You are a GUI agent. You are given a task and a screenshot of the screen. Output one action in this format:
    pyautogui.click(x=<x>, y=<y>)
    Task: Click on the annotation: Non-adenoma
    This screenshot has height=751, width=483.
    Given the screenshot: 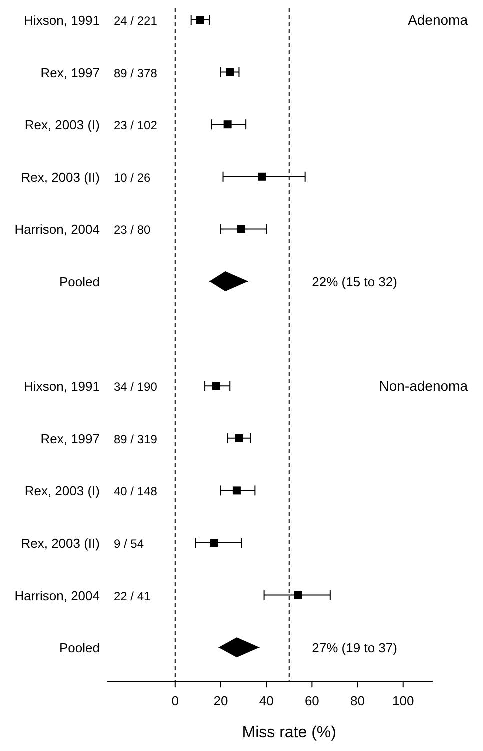 What is the action you would take?
    pyautogui.click(x=423, y=386)
    